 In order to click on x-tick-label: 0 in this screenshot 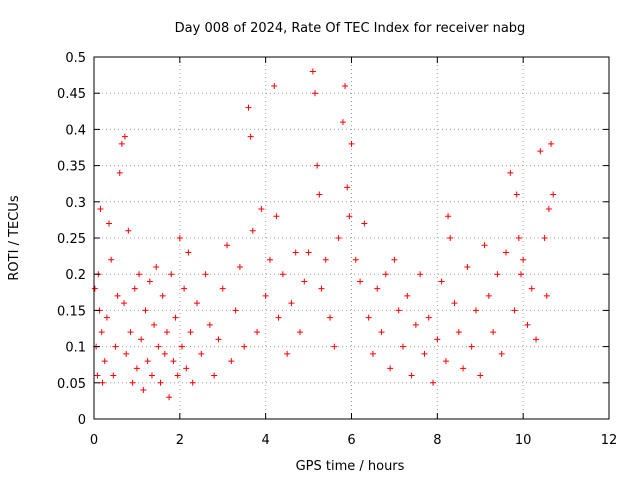, I will do `click(94, 440)`.